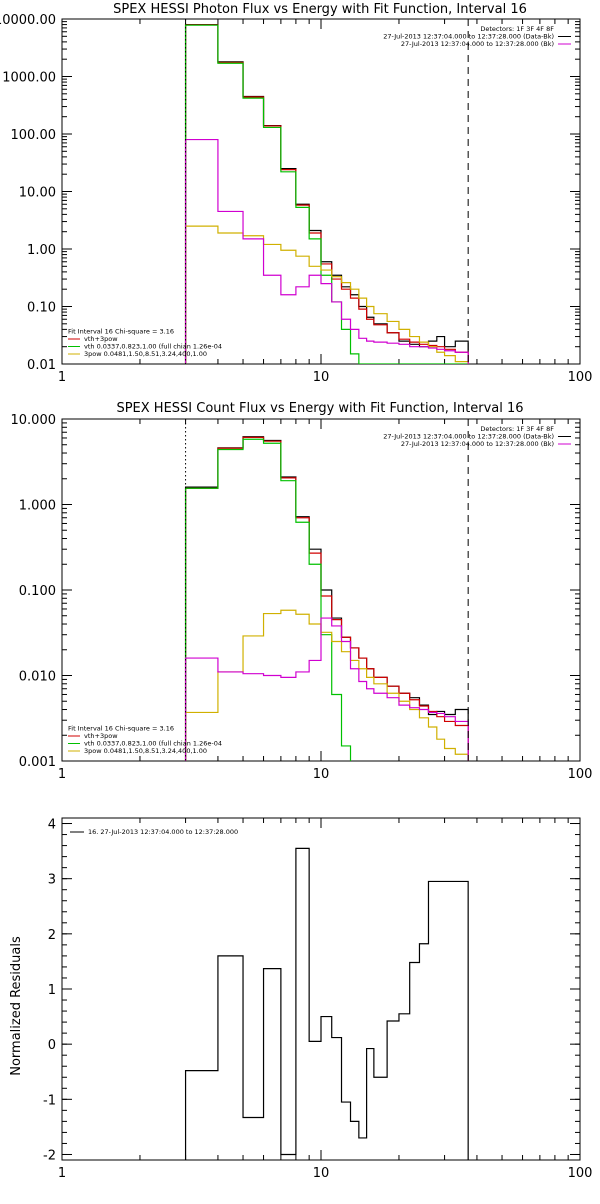 The height and width of the screenshot is (1204, 600). Describe the element at coordinates (34, 135) in the screenshot. I see `photon-flux-y-tick-label: 100.00` at that location.